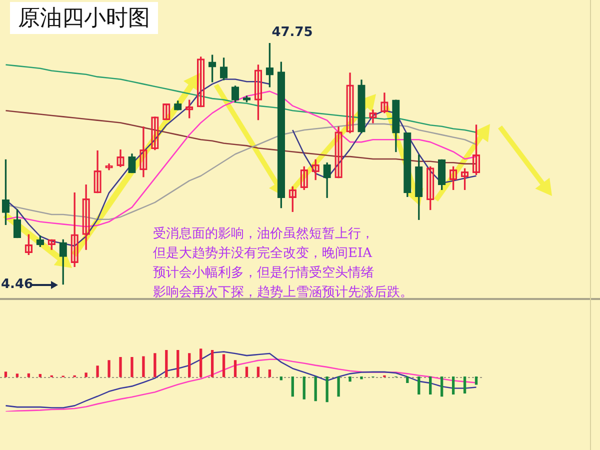 This screenshot has width=600, height=450. I want to click on annotation: 影响会再次下探，趋势上雪涵预计先涨后跌。, so click(283, 292).